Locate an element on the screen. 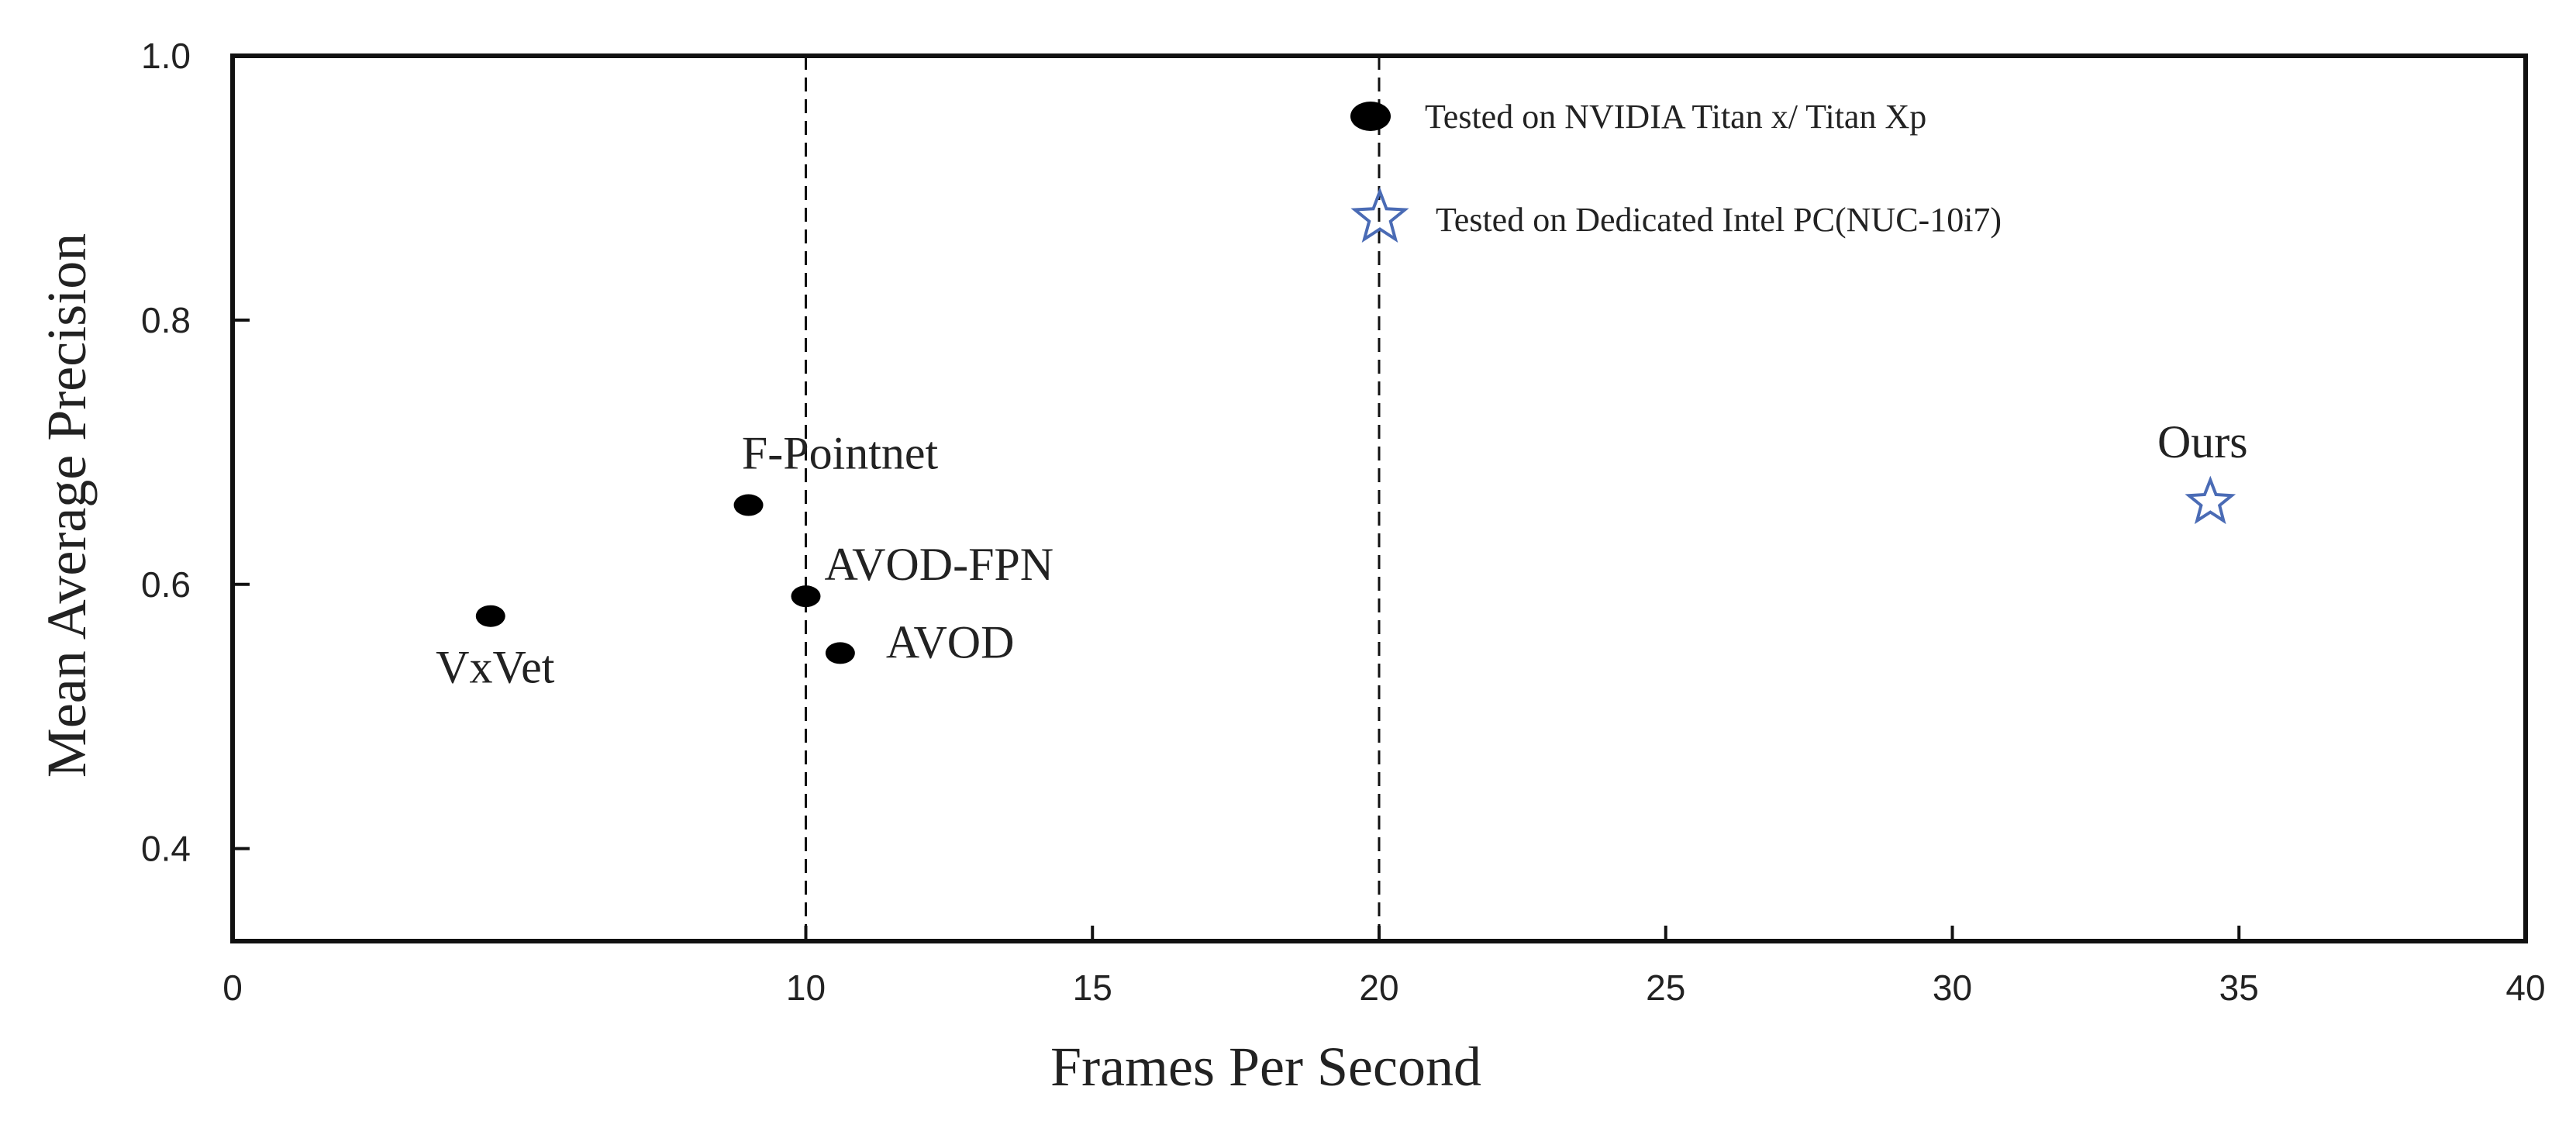  y-tick-label: 1.0 is located at coordinates (166, 56).